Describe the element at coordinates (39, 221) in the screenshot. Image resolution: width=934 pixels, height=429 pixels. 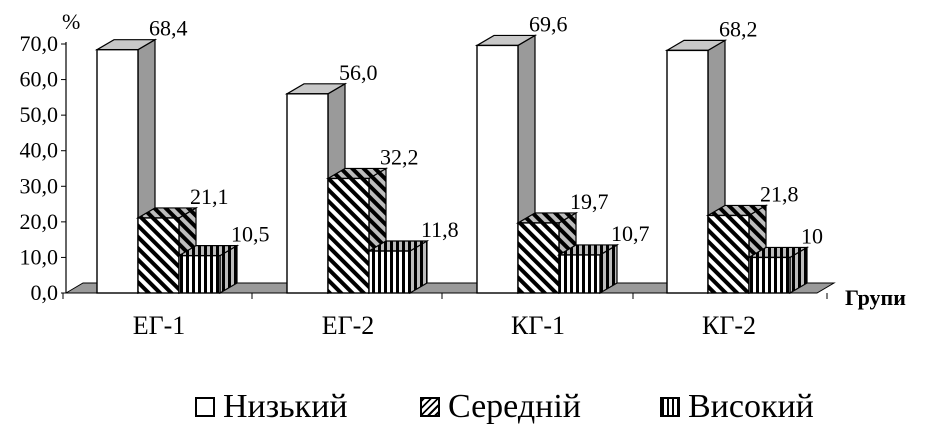
I see `y-tick-label: 20,0` at that location.